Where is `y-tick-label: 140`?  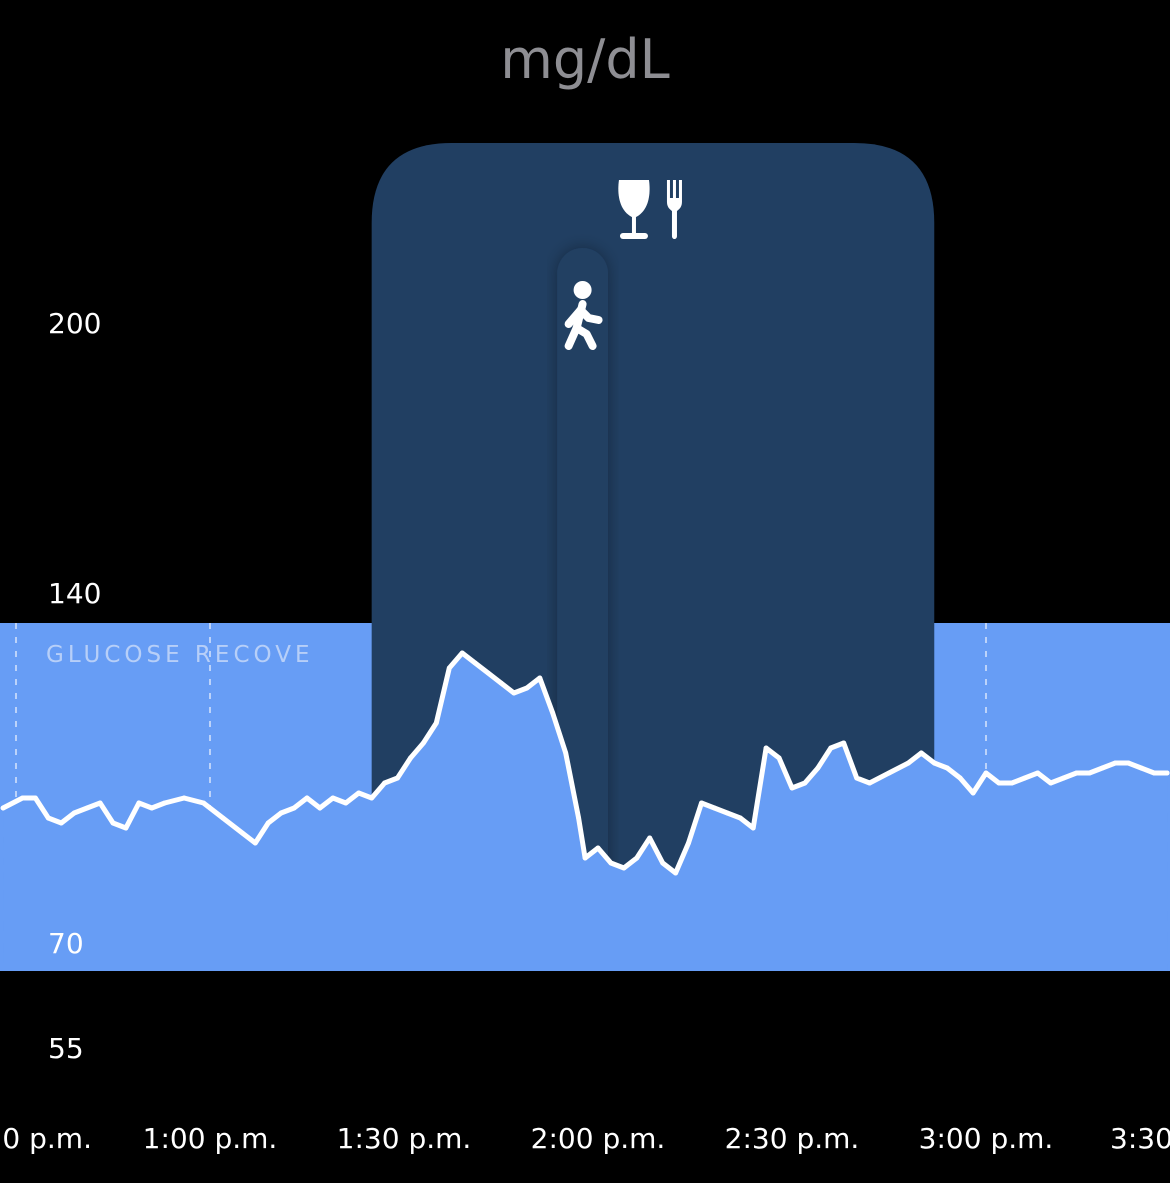 y-tick-label: 140 is located at coordinates (74, 593).